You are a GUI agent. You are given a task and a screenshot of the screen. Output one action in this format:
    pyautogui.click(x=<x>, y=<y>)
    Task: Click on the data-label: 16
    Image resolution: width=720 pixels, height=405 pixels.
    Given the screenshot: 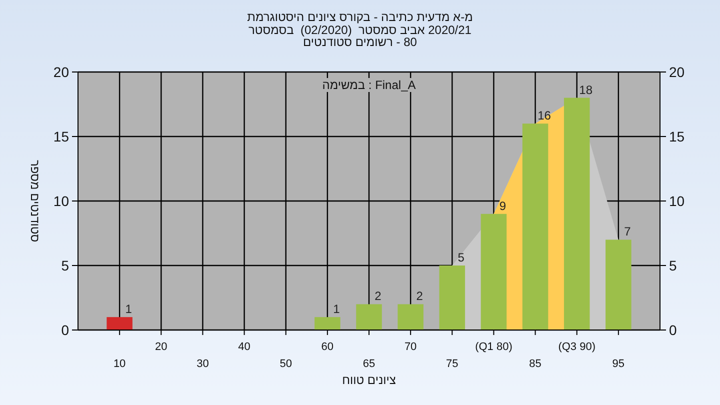 What is the action you would take?
    pyautogui.click(x=545, y=115)
    